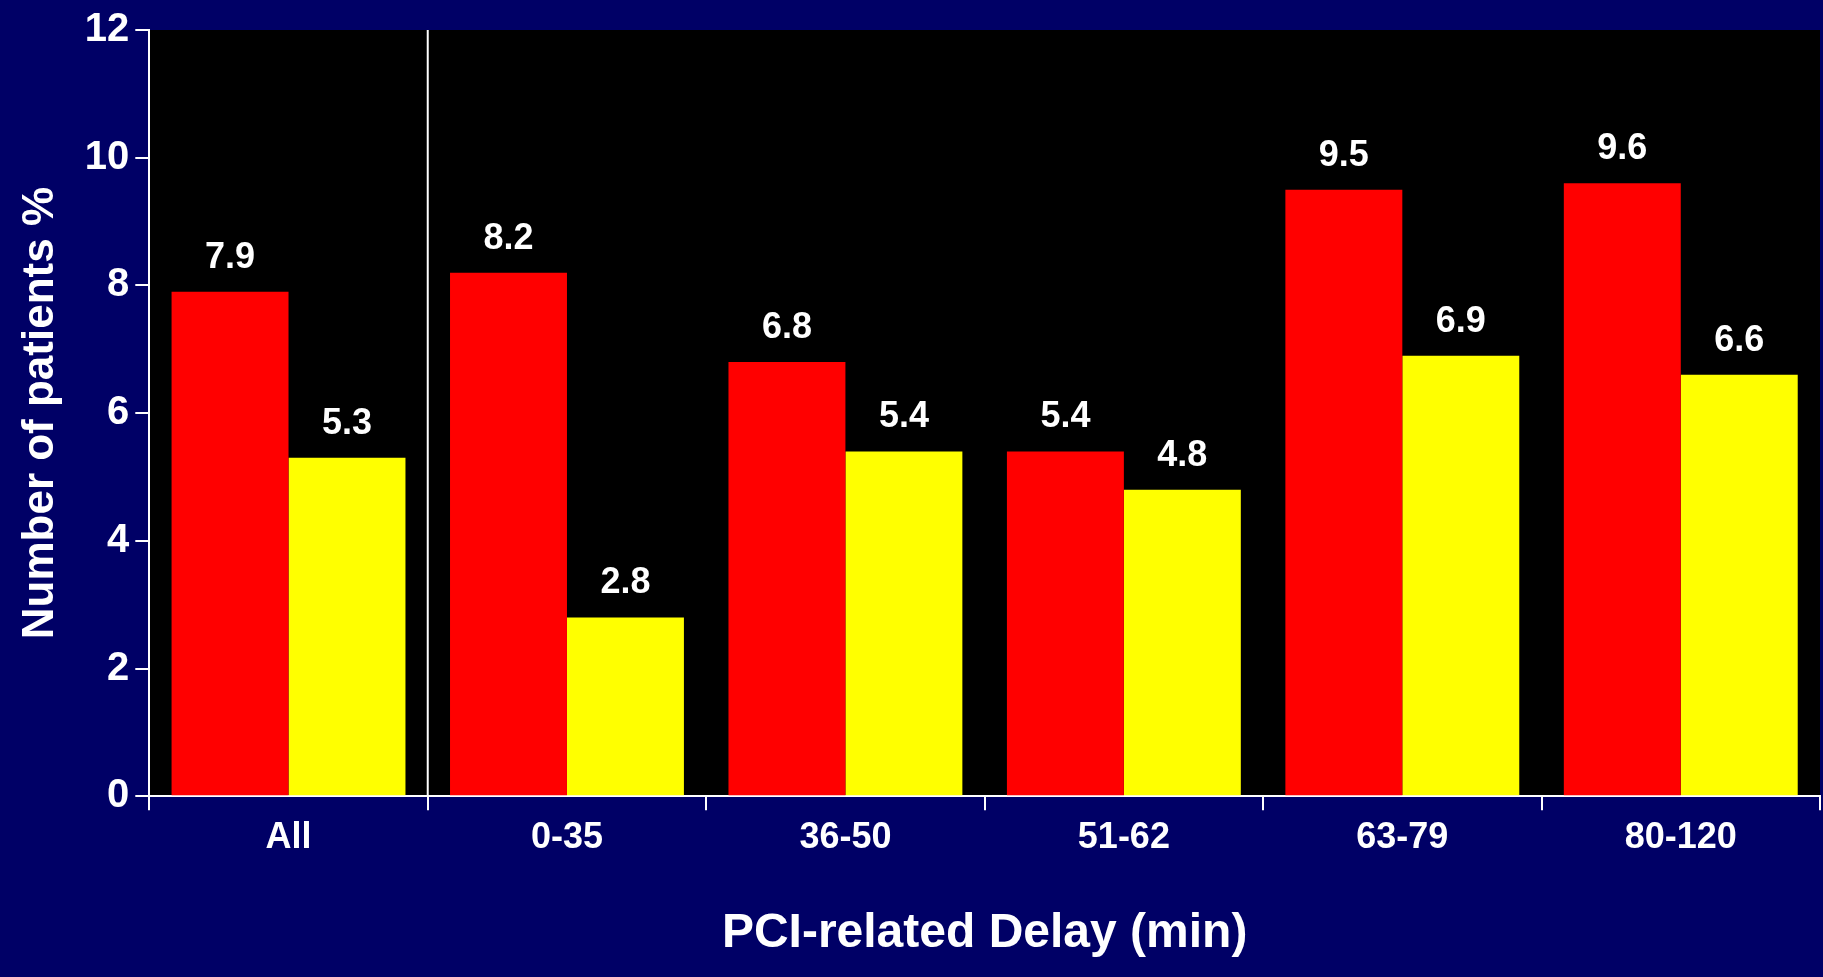  I want to click on x-tick-label: All, so click(288, 835).